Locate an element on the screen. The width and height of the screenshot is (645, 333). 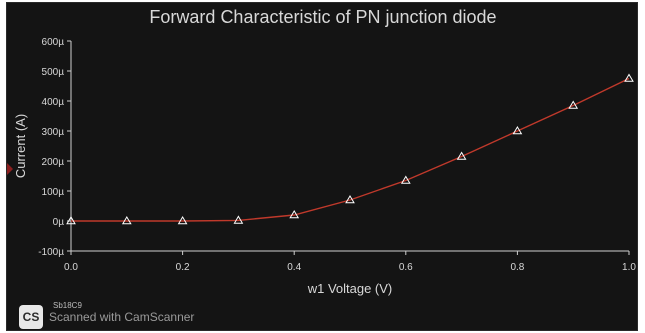
camscanner-watermark: CS Sb18C9 Scanned with CamScanner is located at coordinates (107, 315).